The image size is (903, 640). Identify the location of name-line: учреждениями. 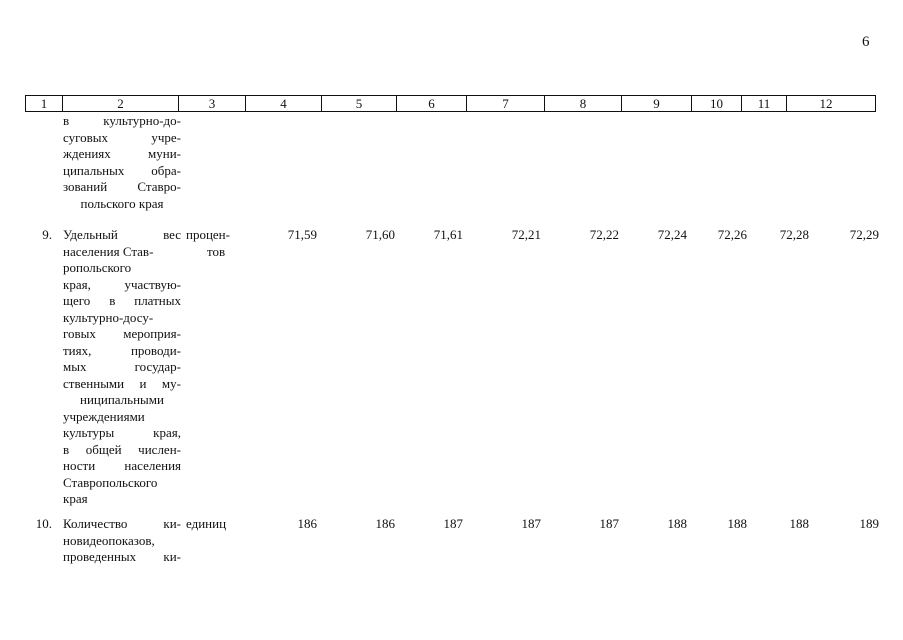
(122, 417).